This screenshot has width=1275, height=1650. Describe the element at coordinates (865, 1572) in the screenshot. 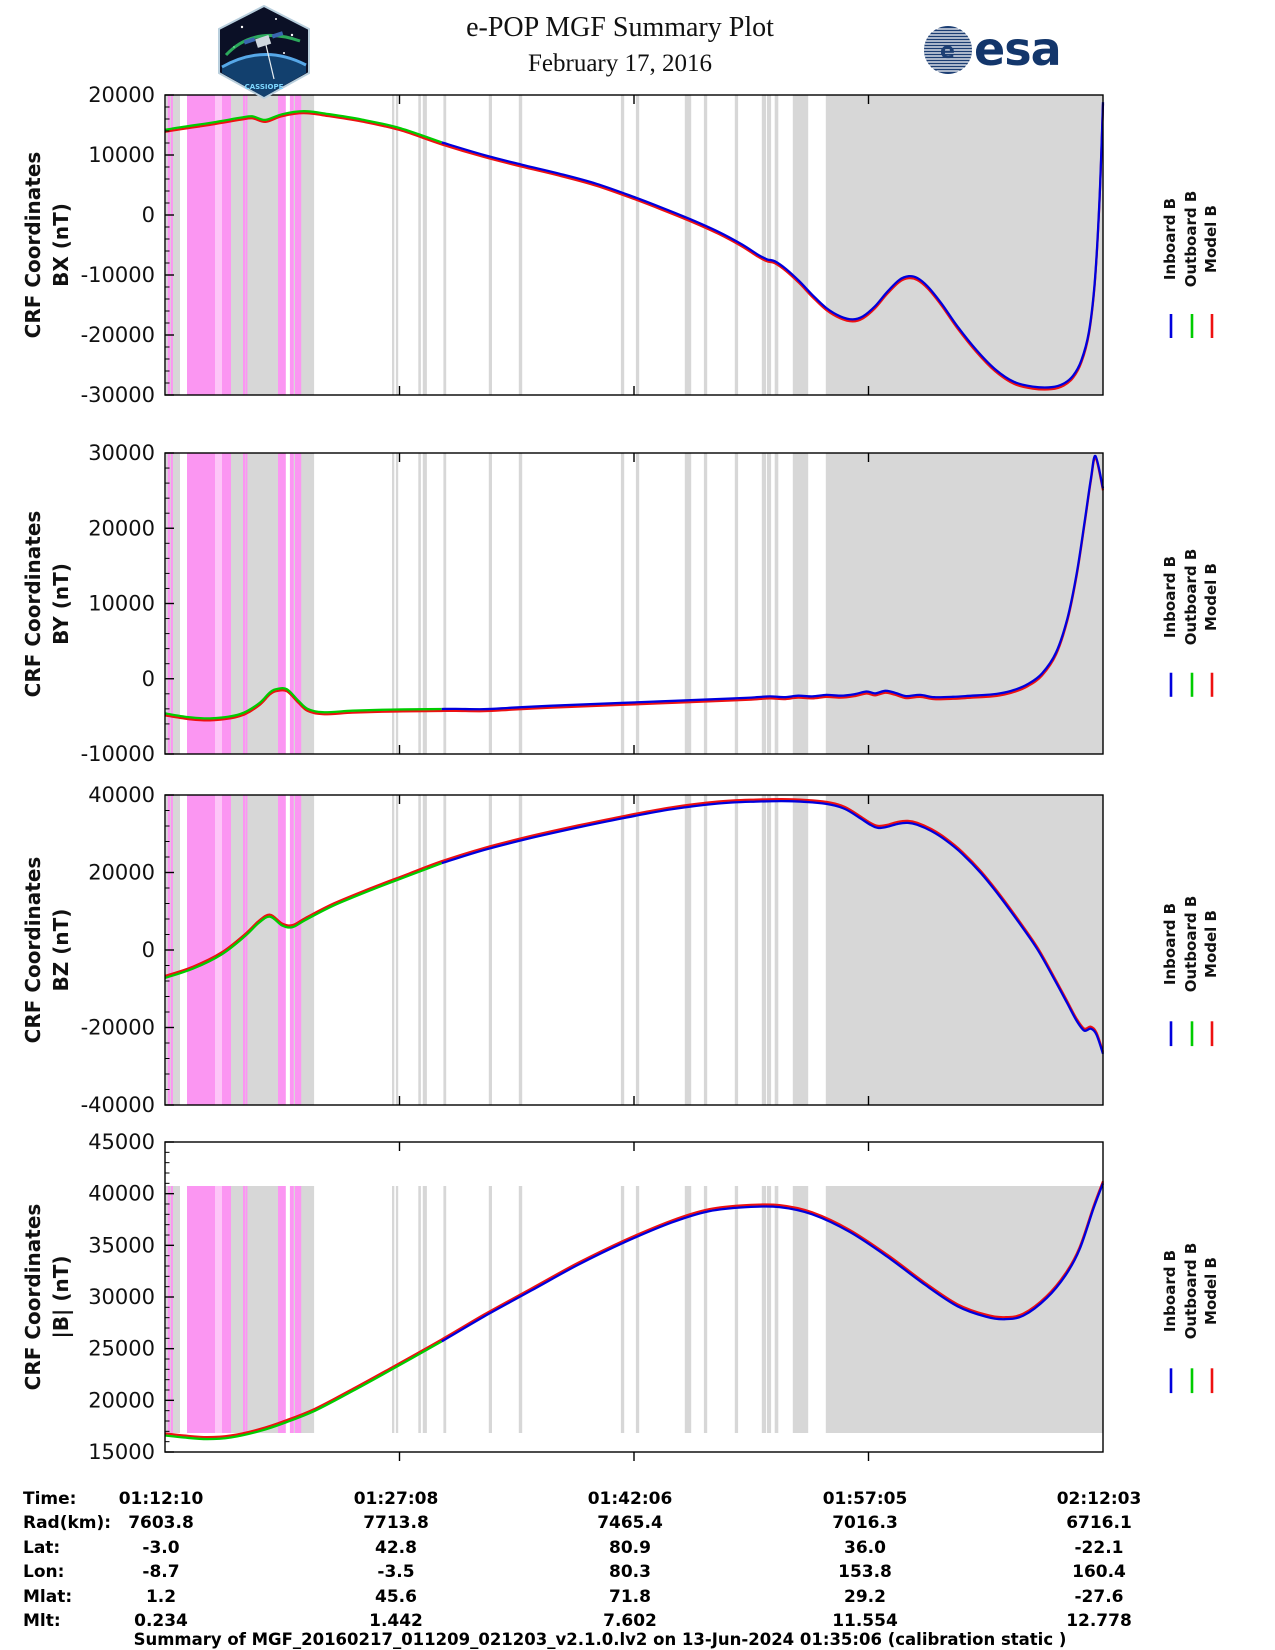

I see `table-cell: 153.8` at that location.